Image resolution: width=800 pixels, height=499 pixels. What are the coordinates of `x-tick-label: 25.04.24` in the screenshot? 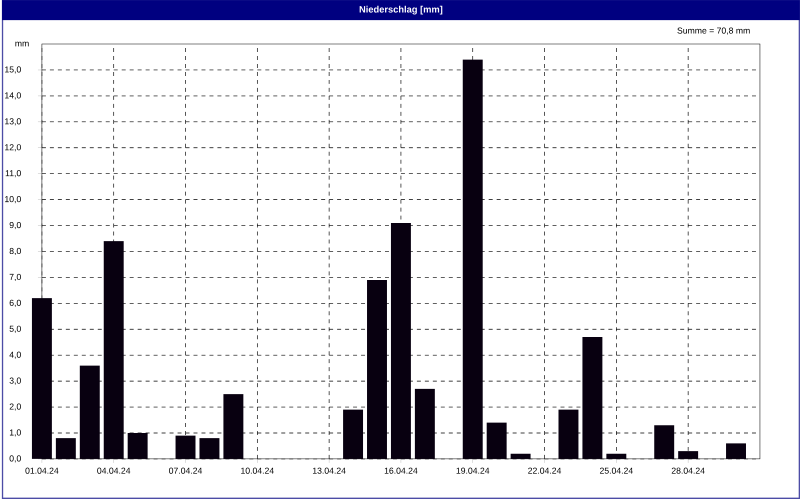 It's located at (616, 471).